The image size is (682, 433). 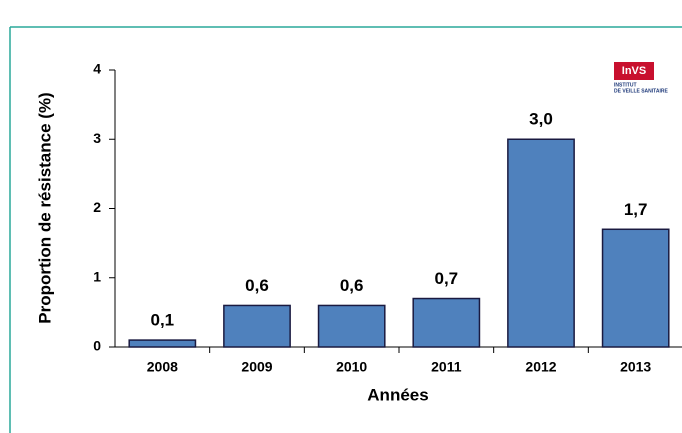 I want to click on x-tick-label: 2008, so click(x=162, y=367).